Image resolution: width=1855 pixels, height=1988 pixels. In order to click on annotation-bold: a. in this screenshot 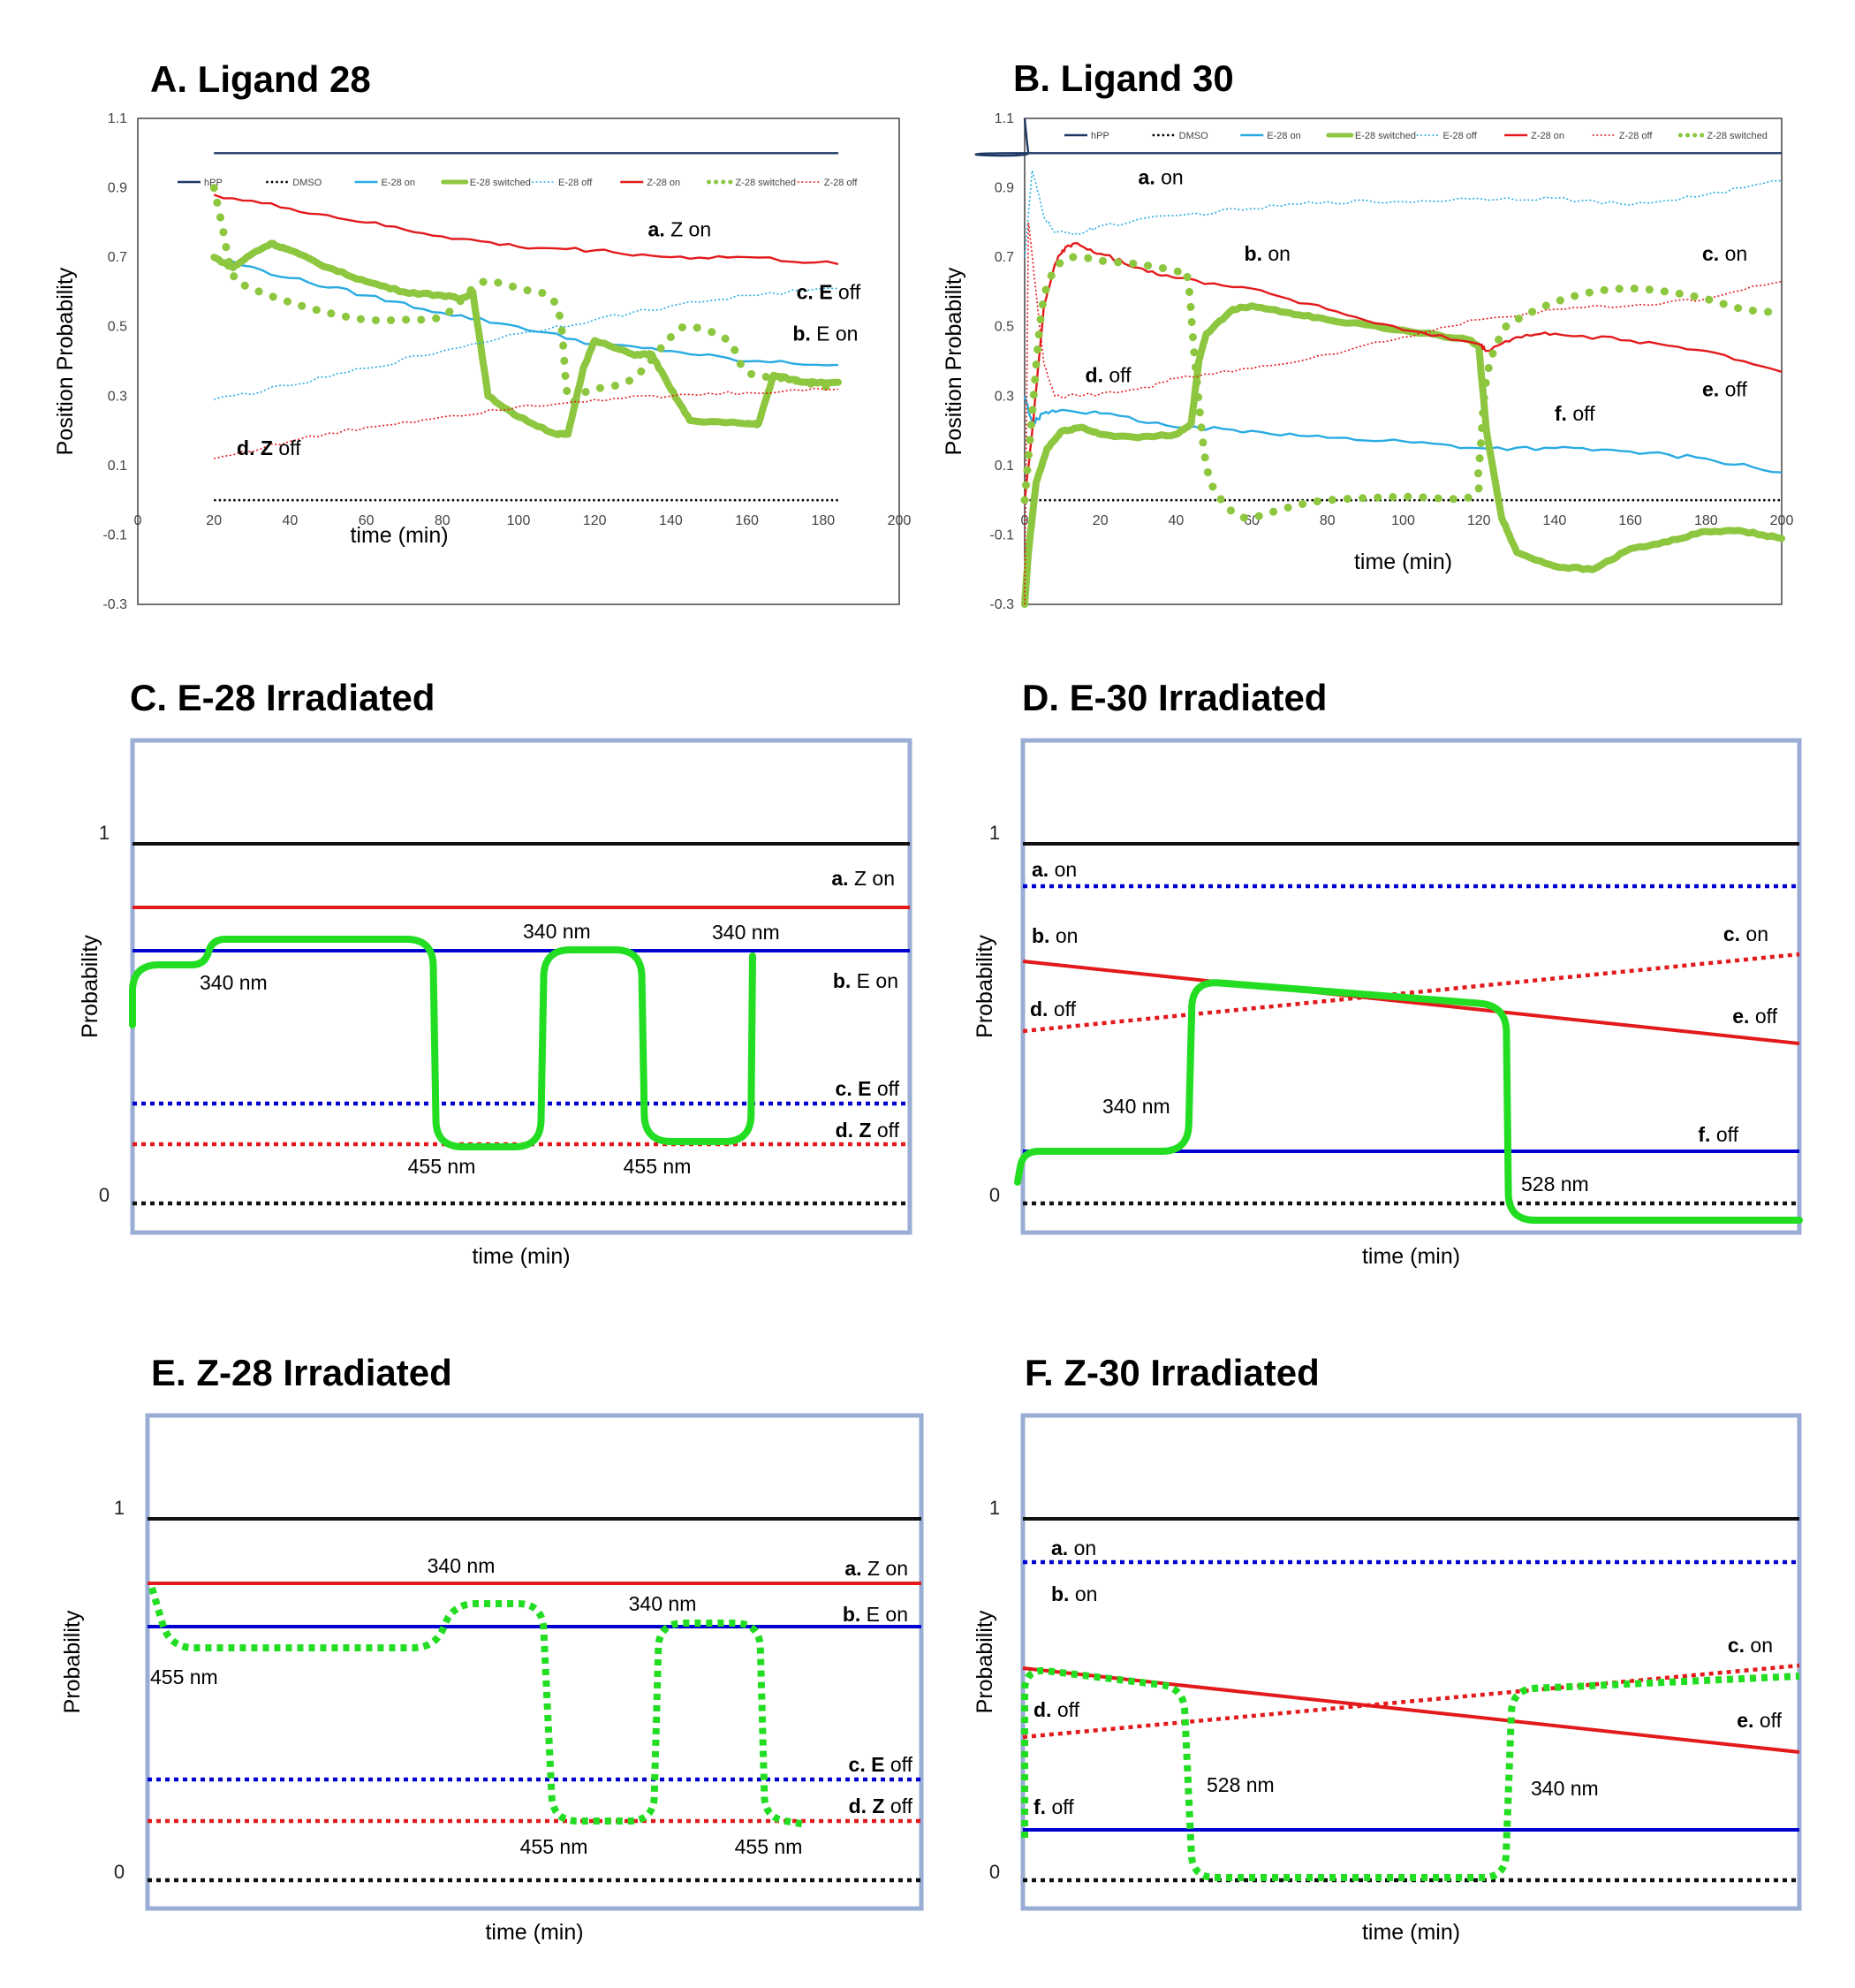, I will do `click(1059, 1548)`.